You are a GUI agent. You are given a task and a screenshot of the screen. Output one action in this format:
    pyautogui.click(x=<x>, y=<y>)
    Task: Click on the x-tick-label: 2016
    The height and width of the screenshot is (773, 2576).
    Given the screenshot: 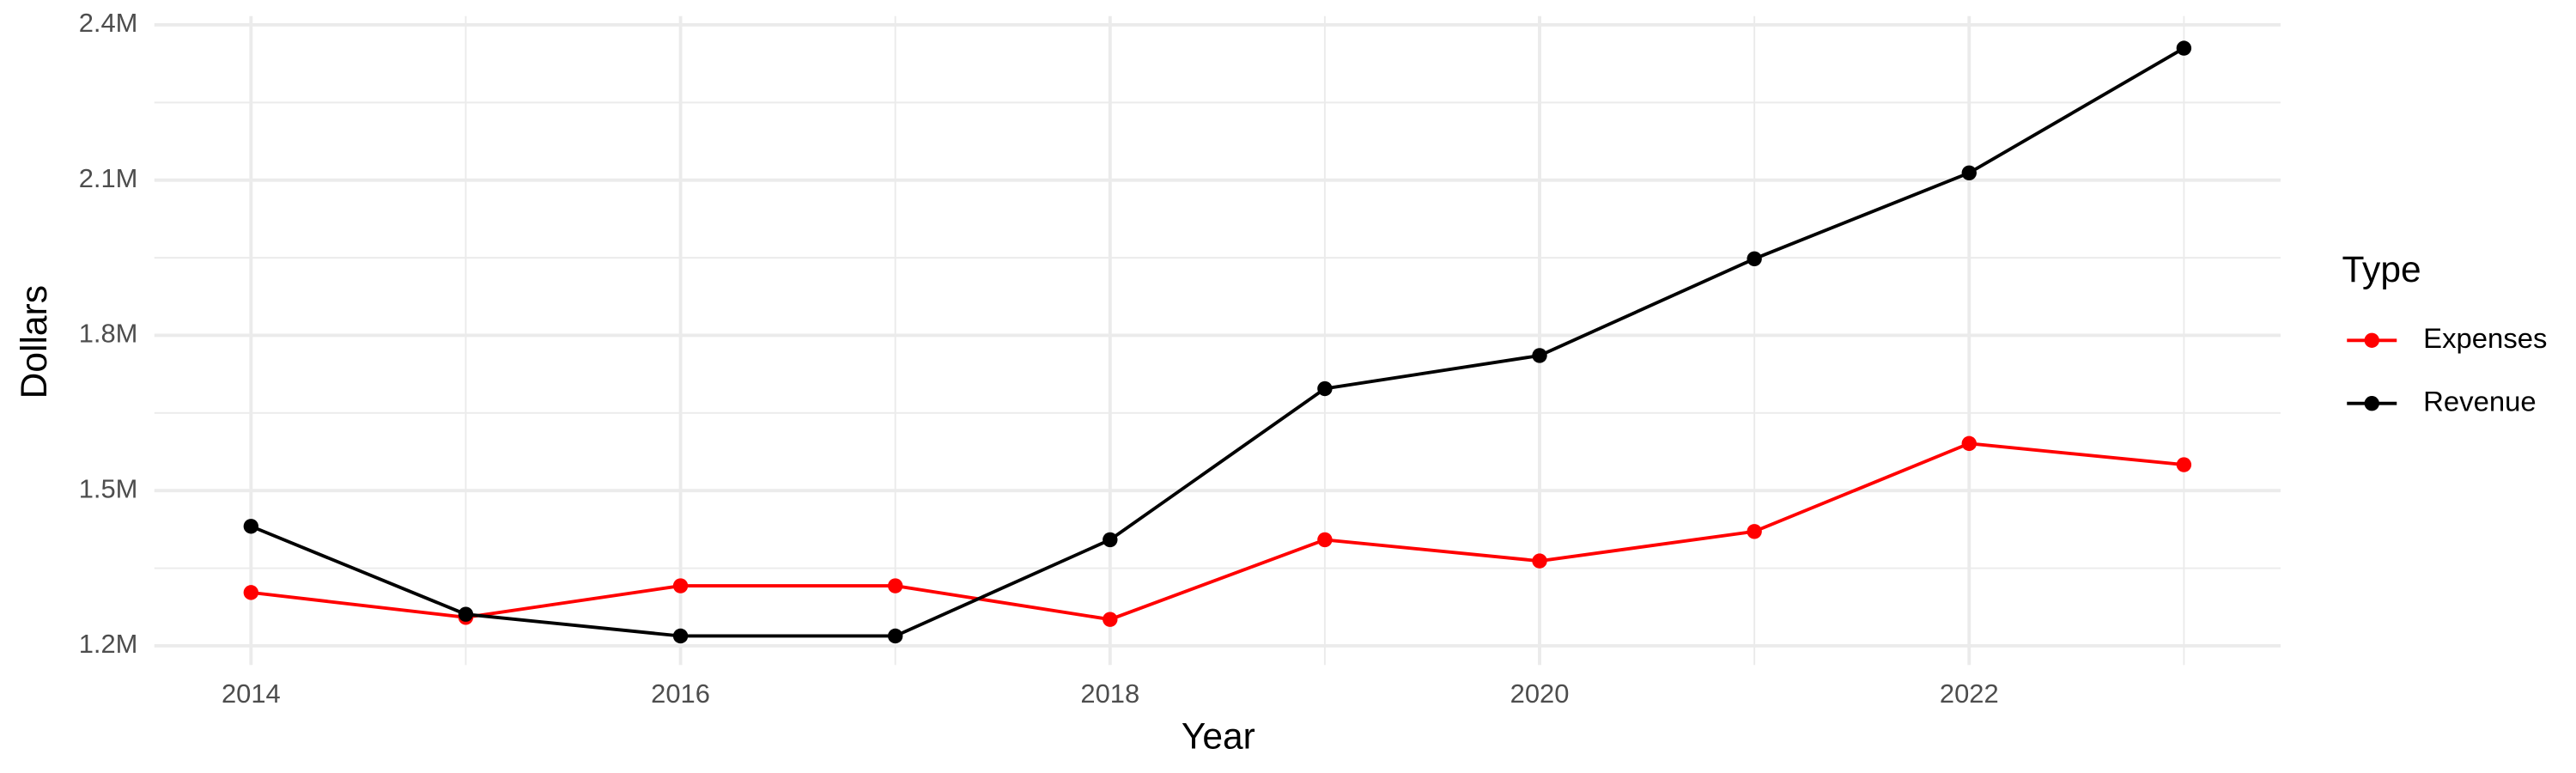 What is the action you would take?
    pyautogui.click(x=680, y=694)
    